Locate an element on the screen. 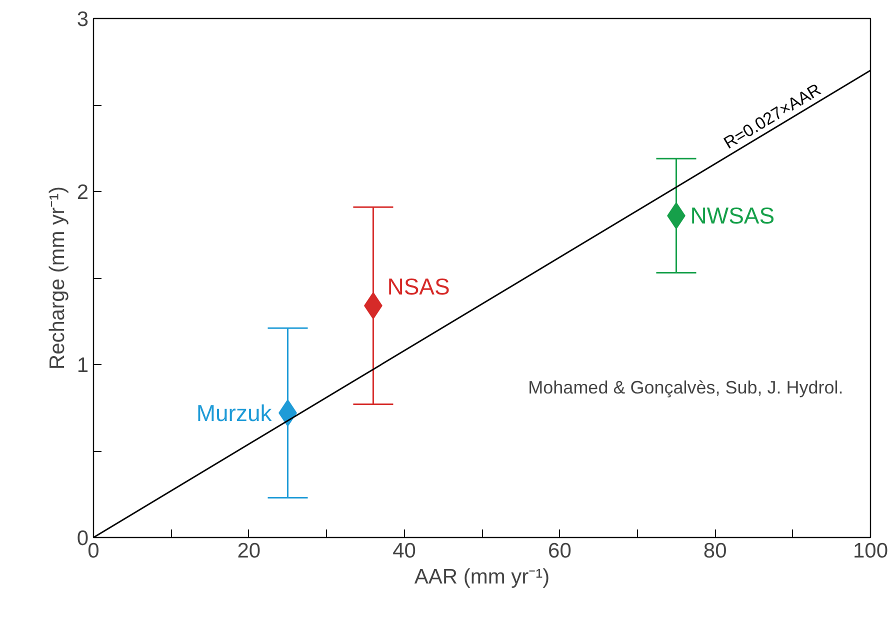  x-tick-label: 80 is located at coordinates (715, 551).